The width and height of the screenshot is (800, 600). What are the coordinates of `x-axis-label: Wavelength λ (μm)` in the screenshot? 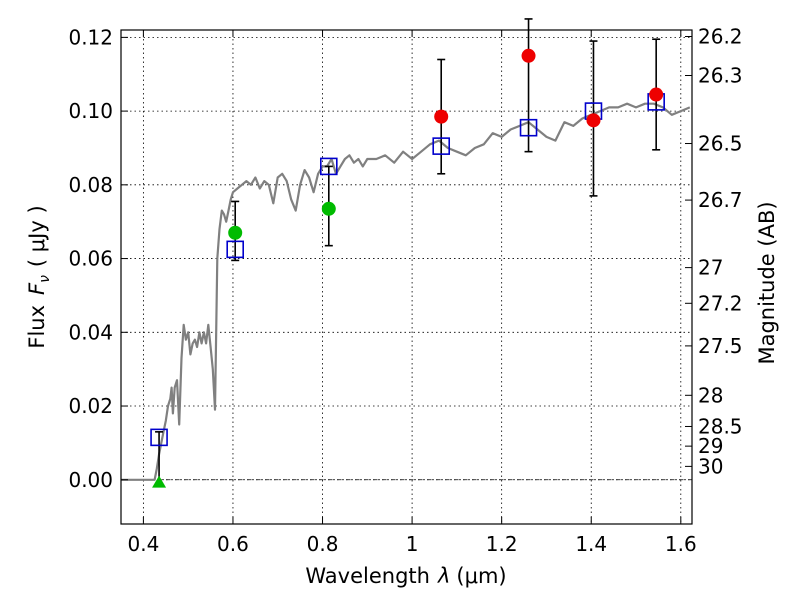 It's located at (405, 576).